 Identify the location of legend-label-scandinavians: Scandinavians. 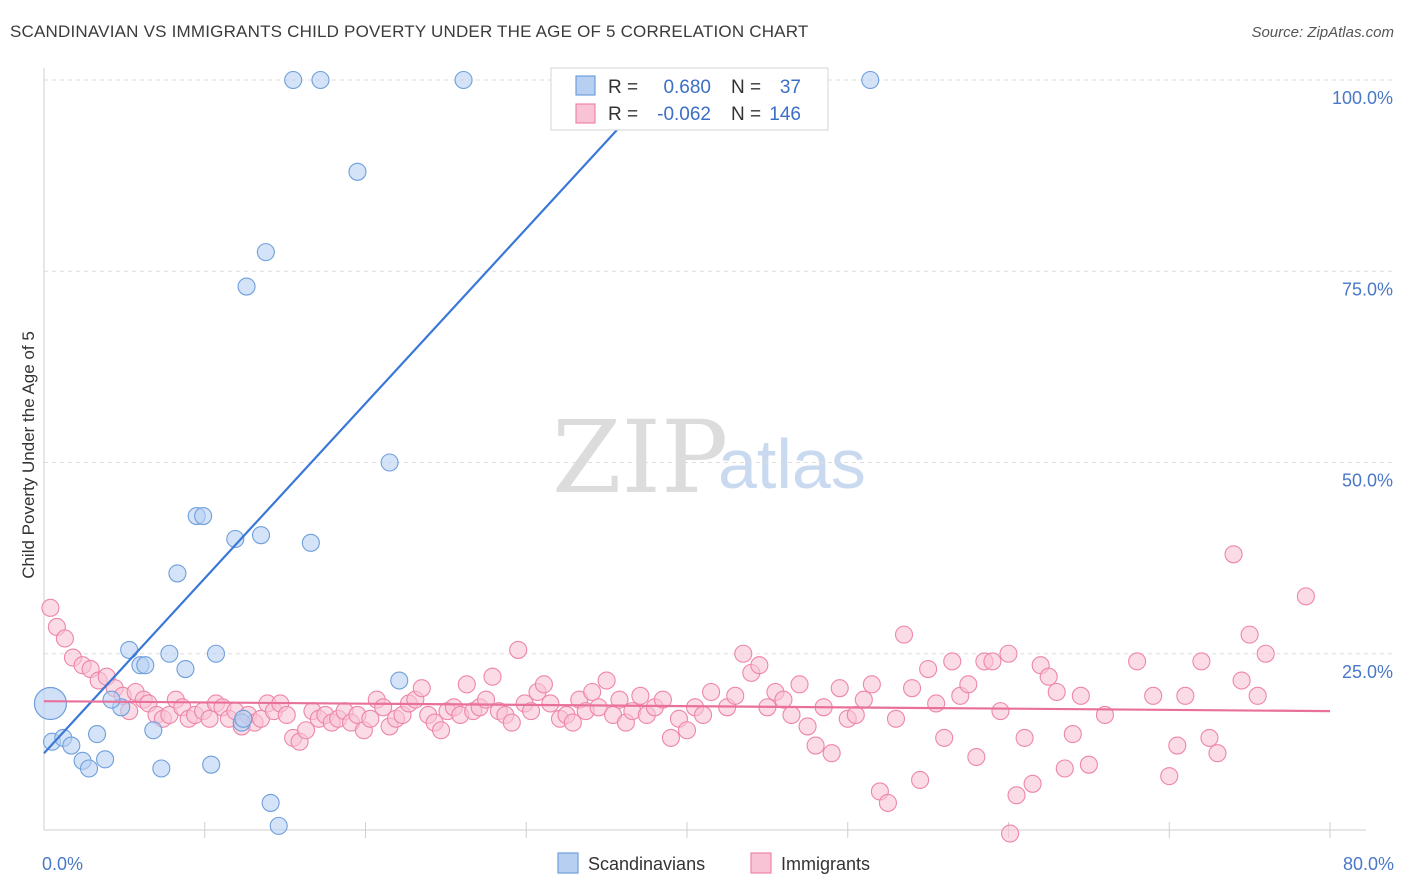
(646, 864).